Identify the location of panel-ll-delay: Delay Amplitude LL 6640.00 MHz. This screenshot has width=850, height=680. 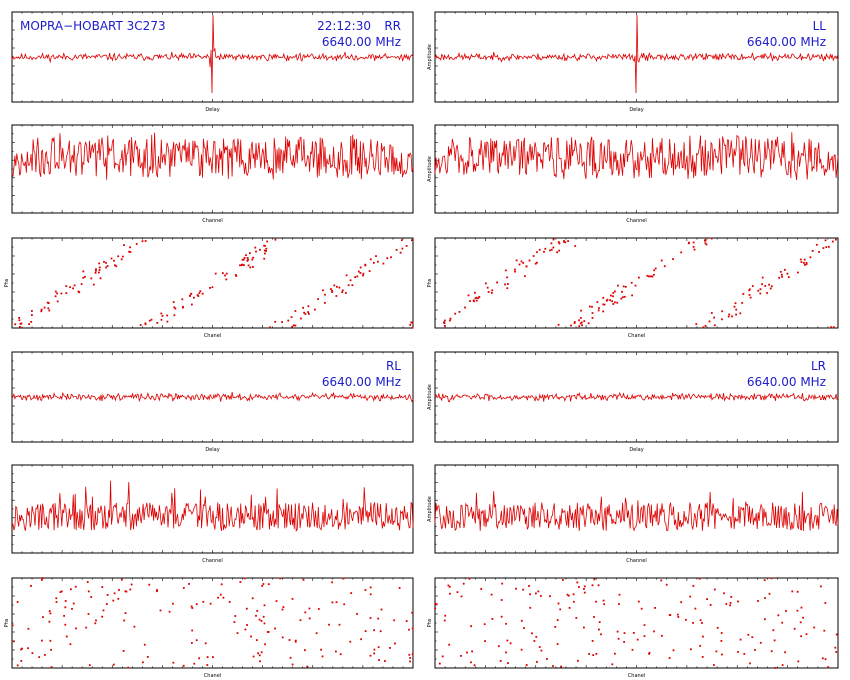
(633, 62).